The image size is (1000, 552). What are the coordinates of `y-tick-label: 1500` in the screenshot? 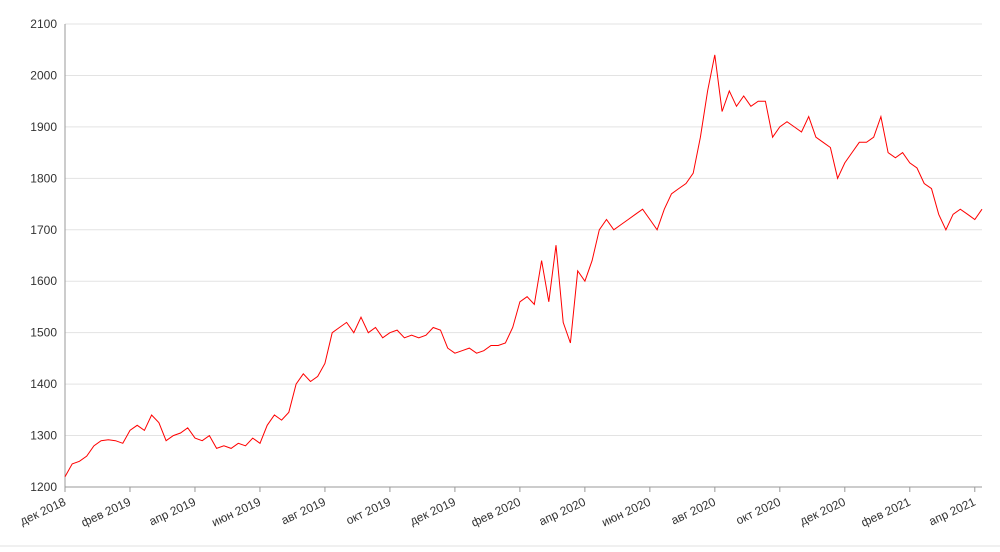 It's located at (43, 333).